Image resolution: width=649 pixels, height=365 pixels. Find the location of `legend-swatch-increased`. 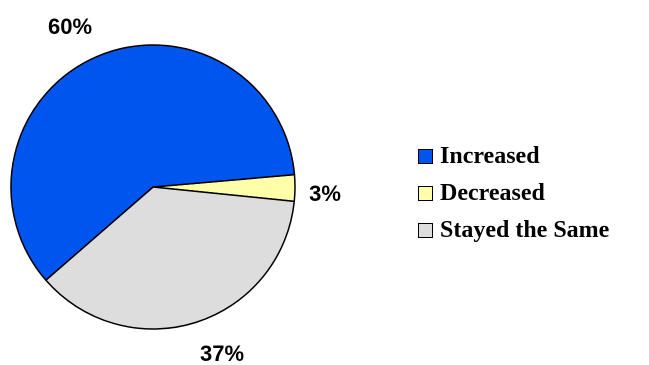

legend-swatch-increased is located at coordinates (425, 156).